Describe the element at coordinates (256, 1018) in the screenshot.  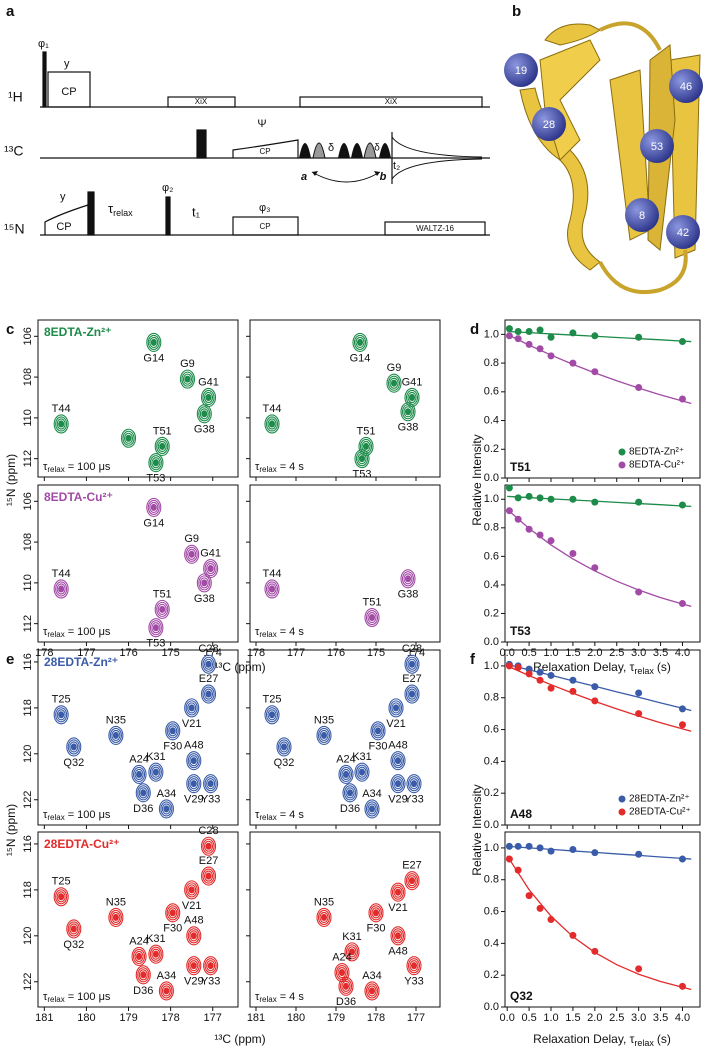
I see `x-tick-label: 181` at that location.